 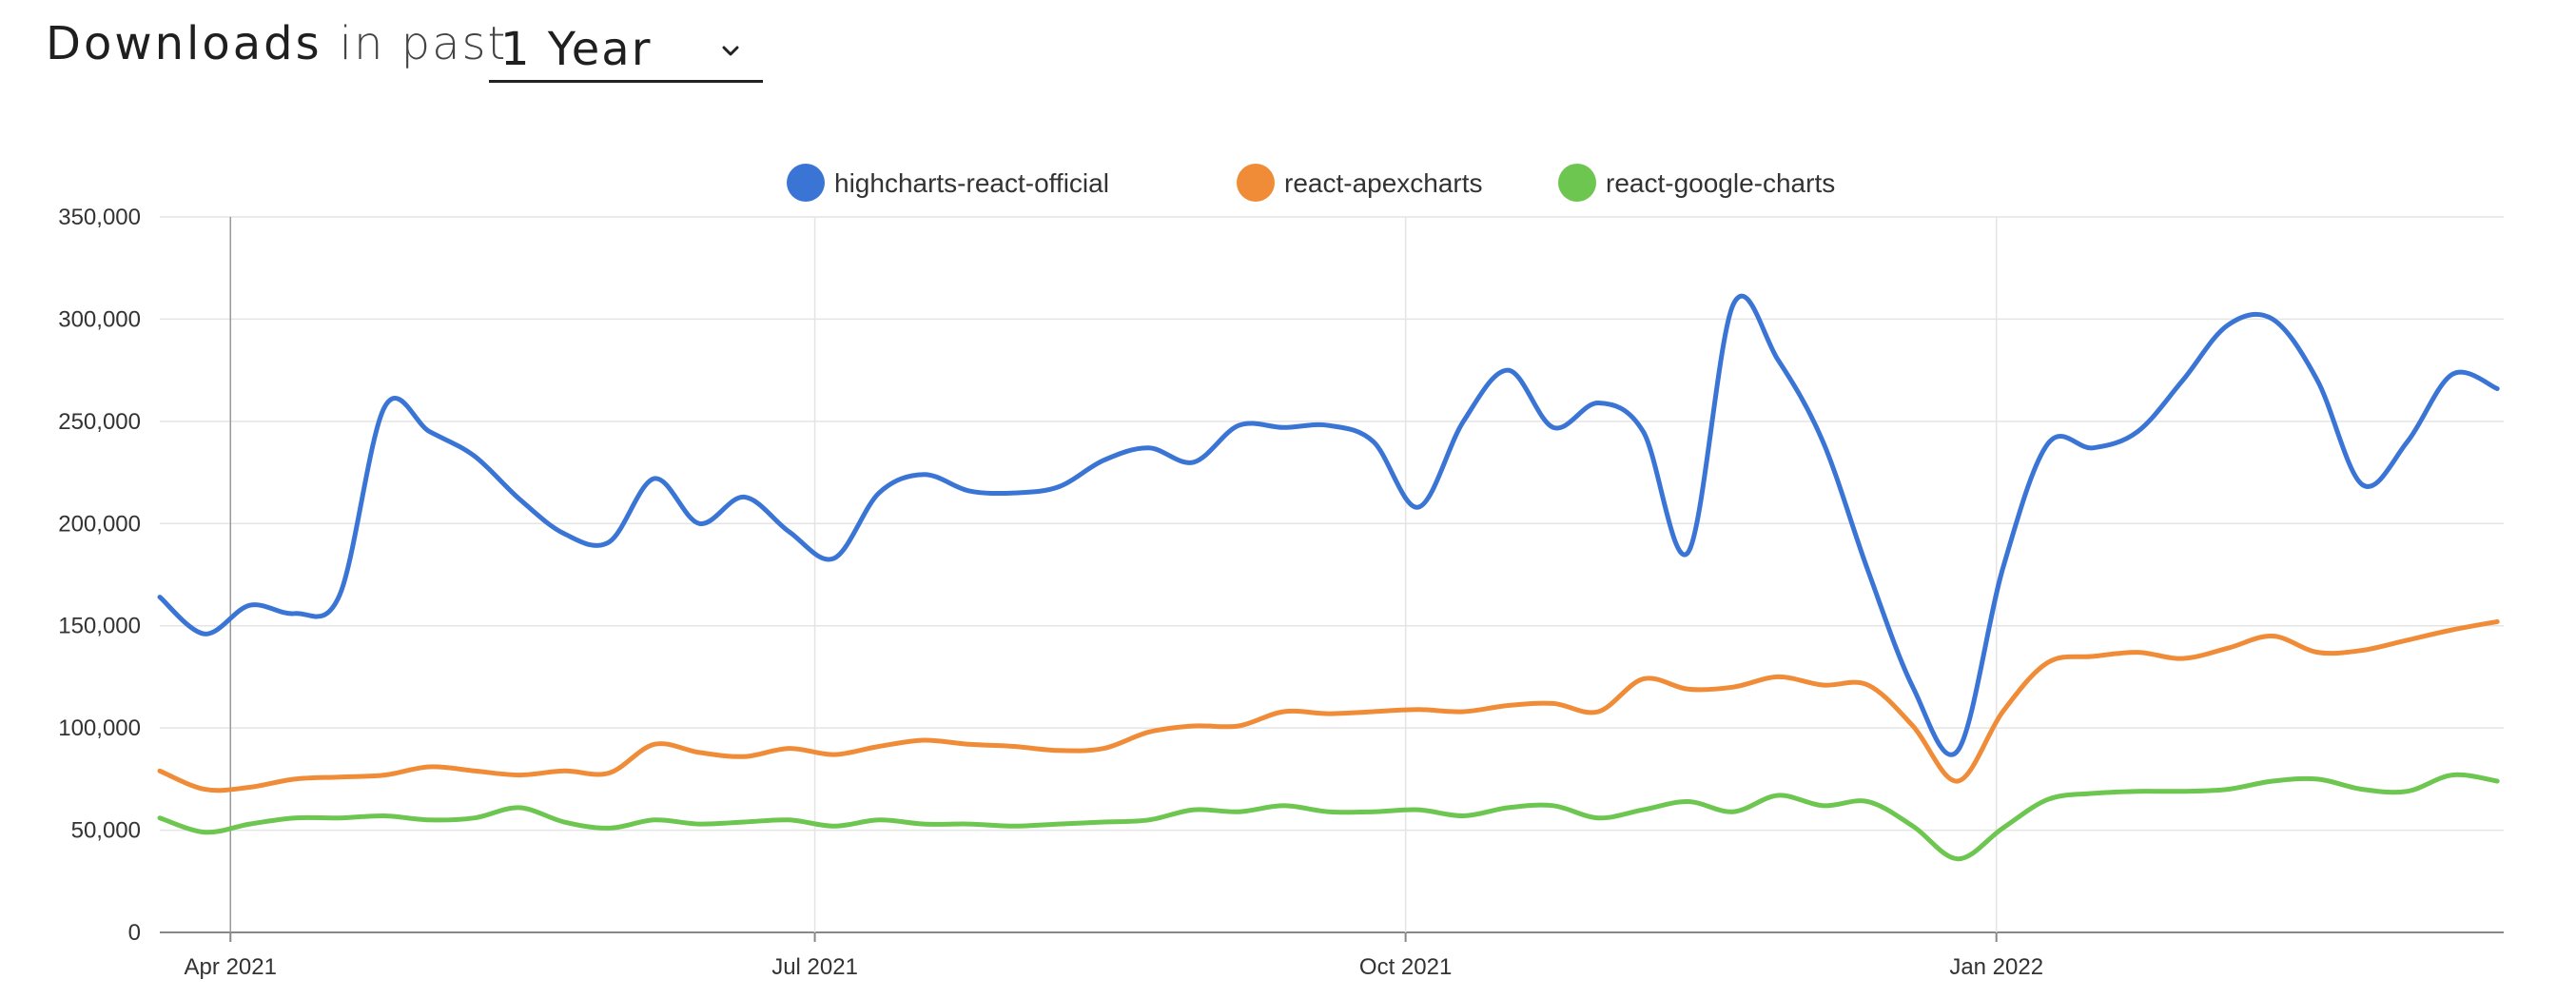 I want to click on legend-item-react-google-charts: react-google-charts, so click(x=1697, y=183).